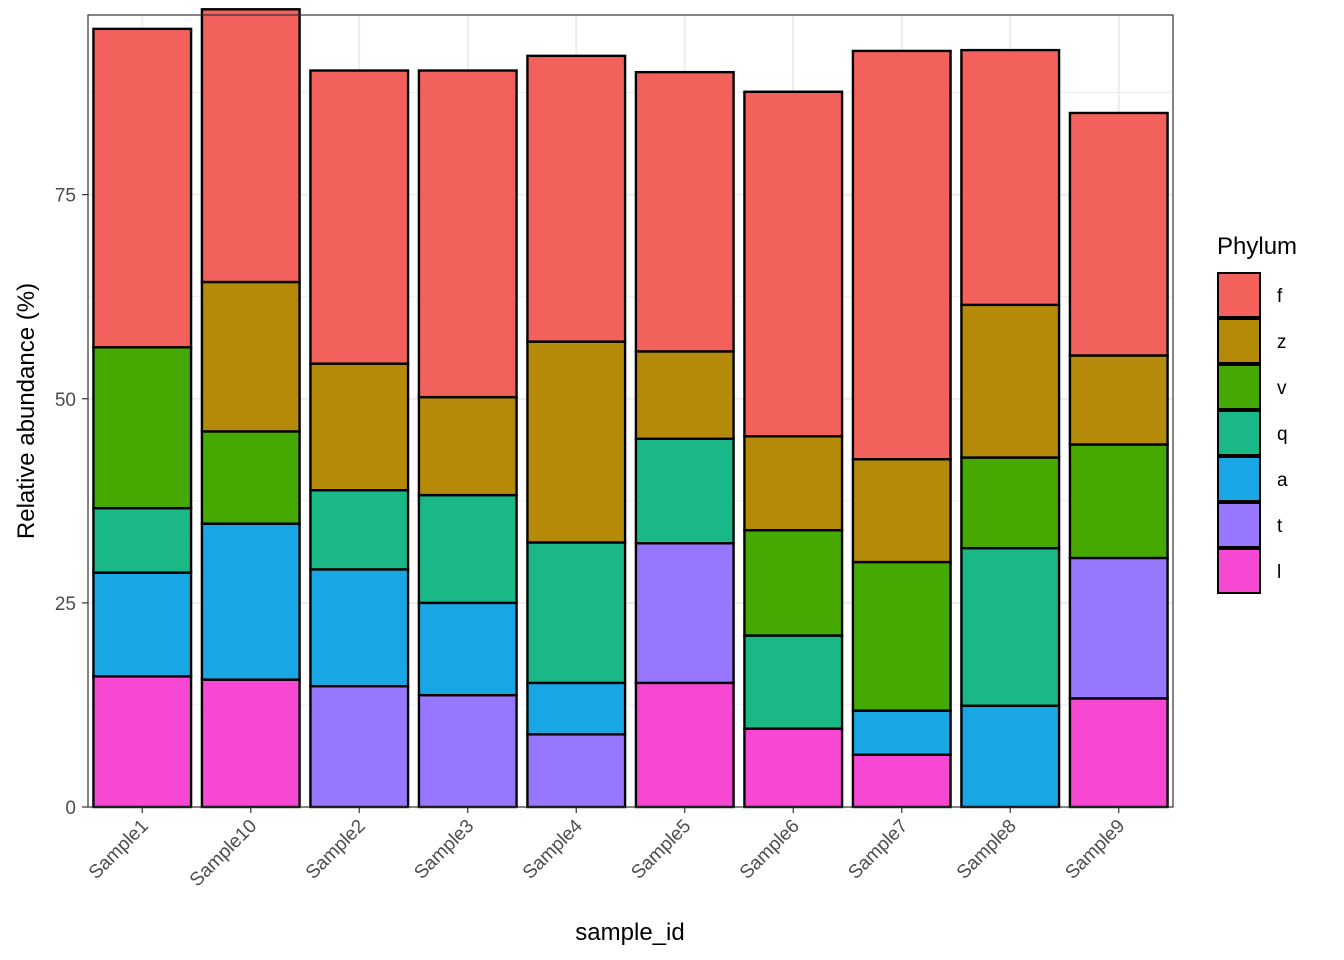 The image size is (1344, 960). Describe the element at coordinates (70, 808) in the screenshot. I see `y-tick-label: 0` at that location.